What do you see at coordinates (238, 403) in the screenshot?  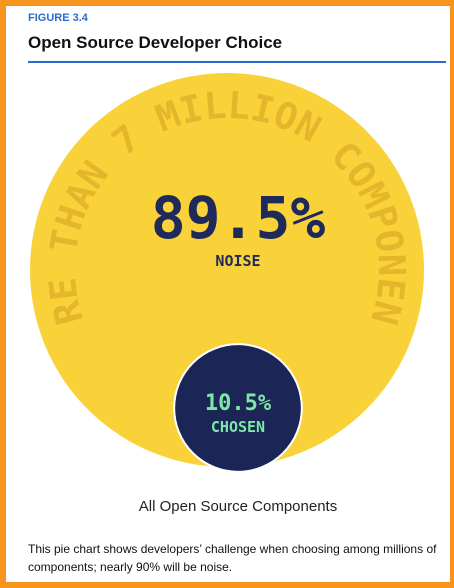 I see `value-label: 10.5%` at bounding box center [238, 403].